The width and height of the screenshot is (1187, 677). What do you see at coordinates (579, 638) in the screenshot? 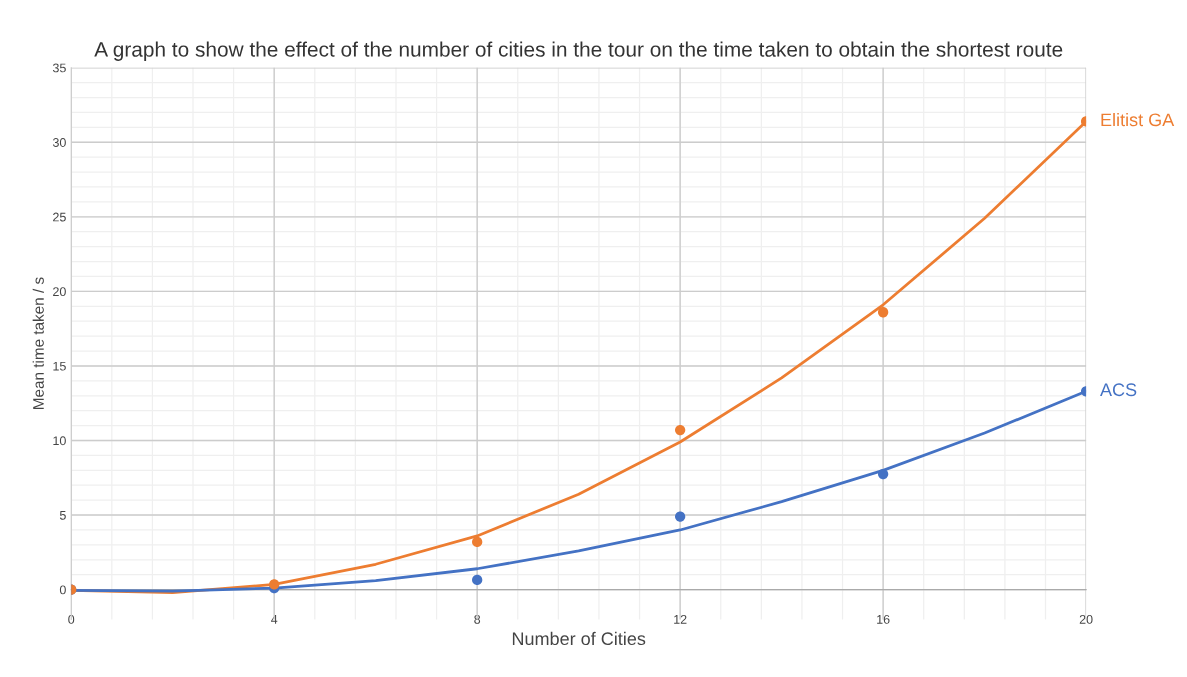
I see `x-axis-title: Number of Cities` at bounding box center [579, 638].